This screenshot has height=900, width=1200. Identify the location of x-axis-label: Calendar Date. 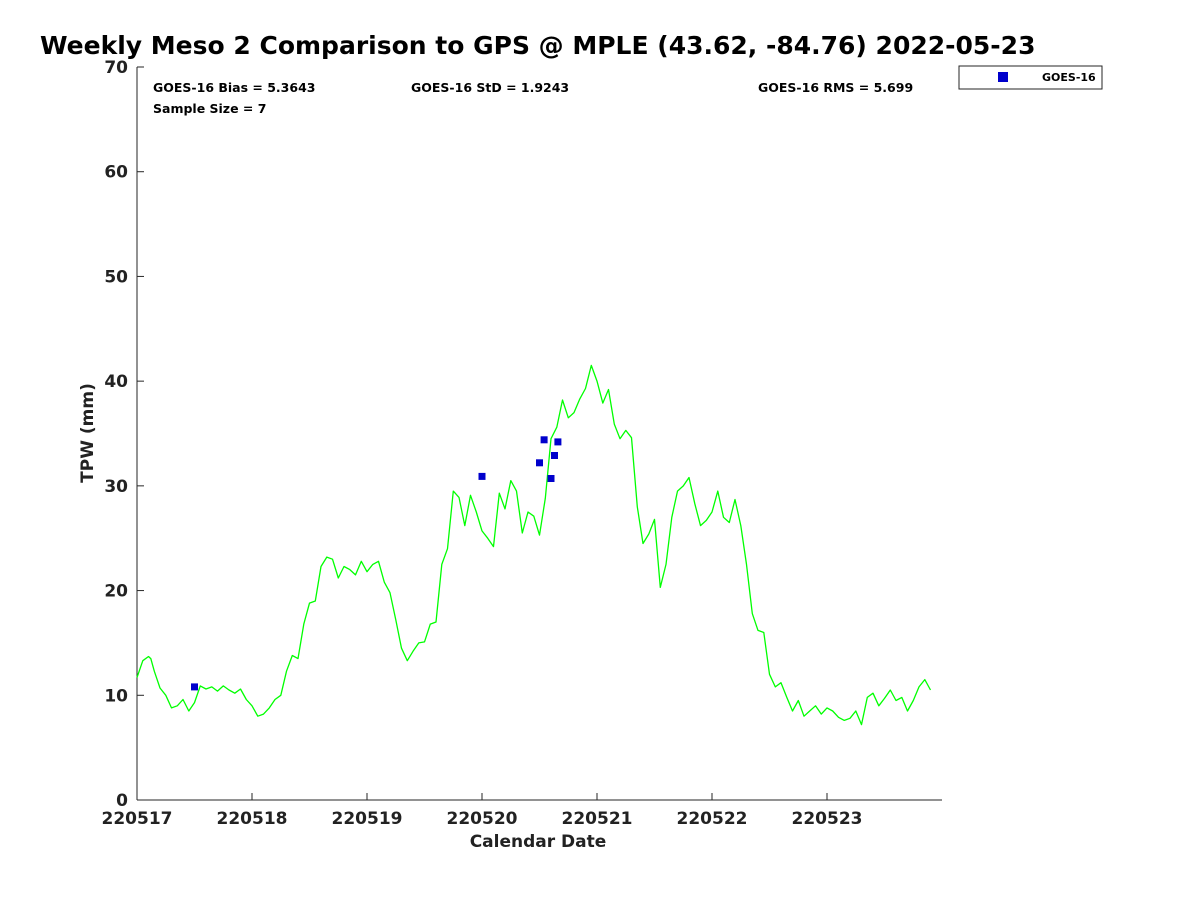
(538, 842).